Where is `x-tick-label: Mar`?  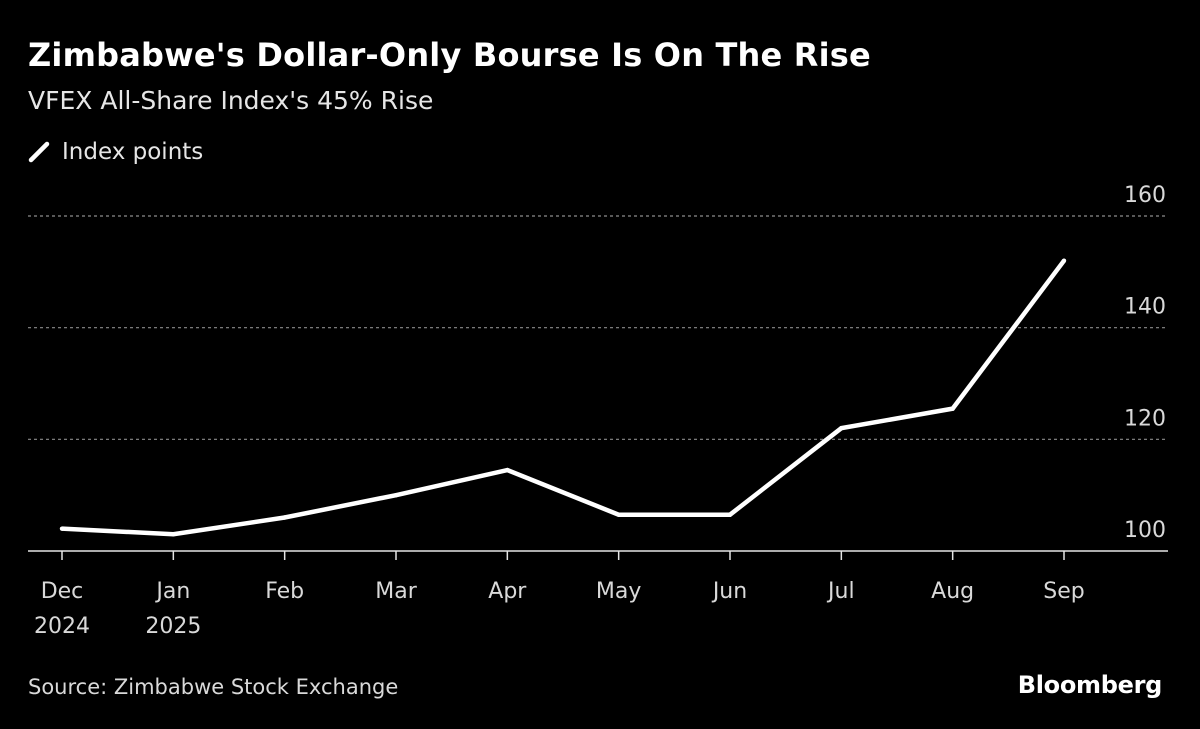 x-tick-label: Mar is located at coordinates (396, 591).